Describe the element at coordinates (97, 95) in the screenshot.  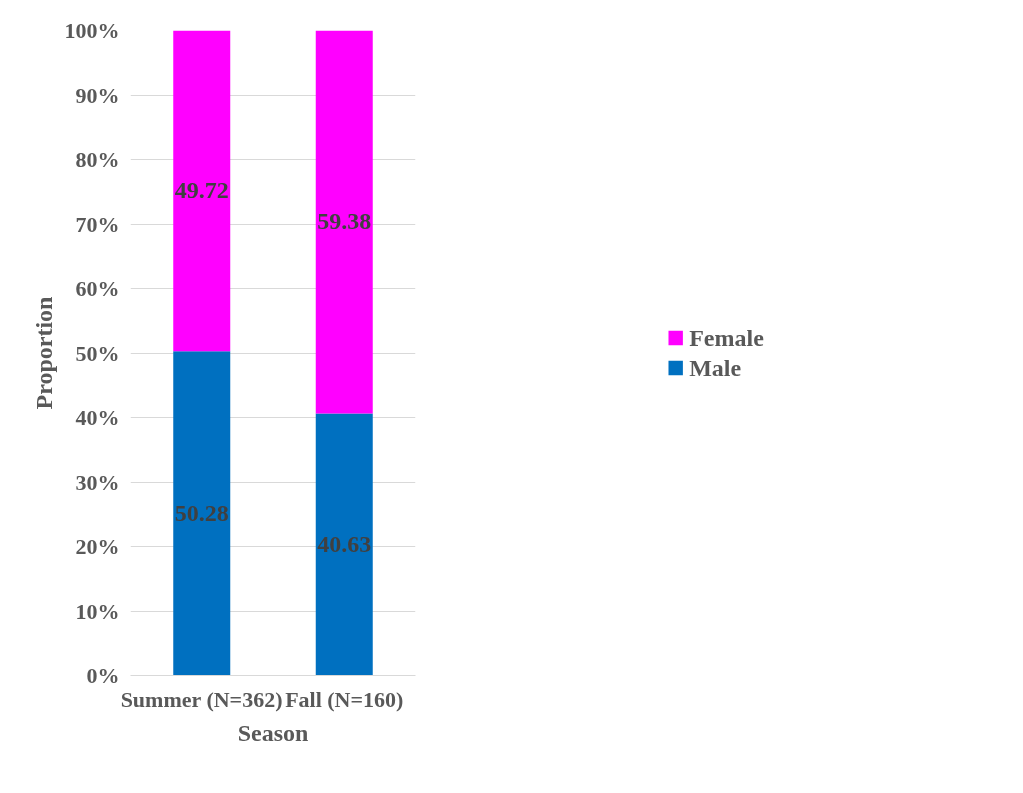
I see `y-tick-label: 90%` at that location.